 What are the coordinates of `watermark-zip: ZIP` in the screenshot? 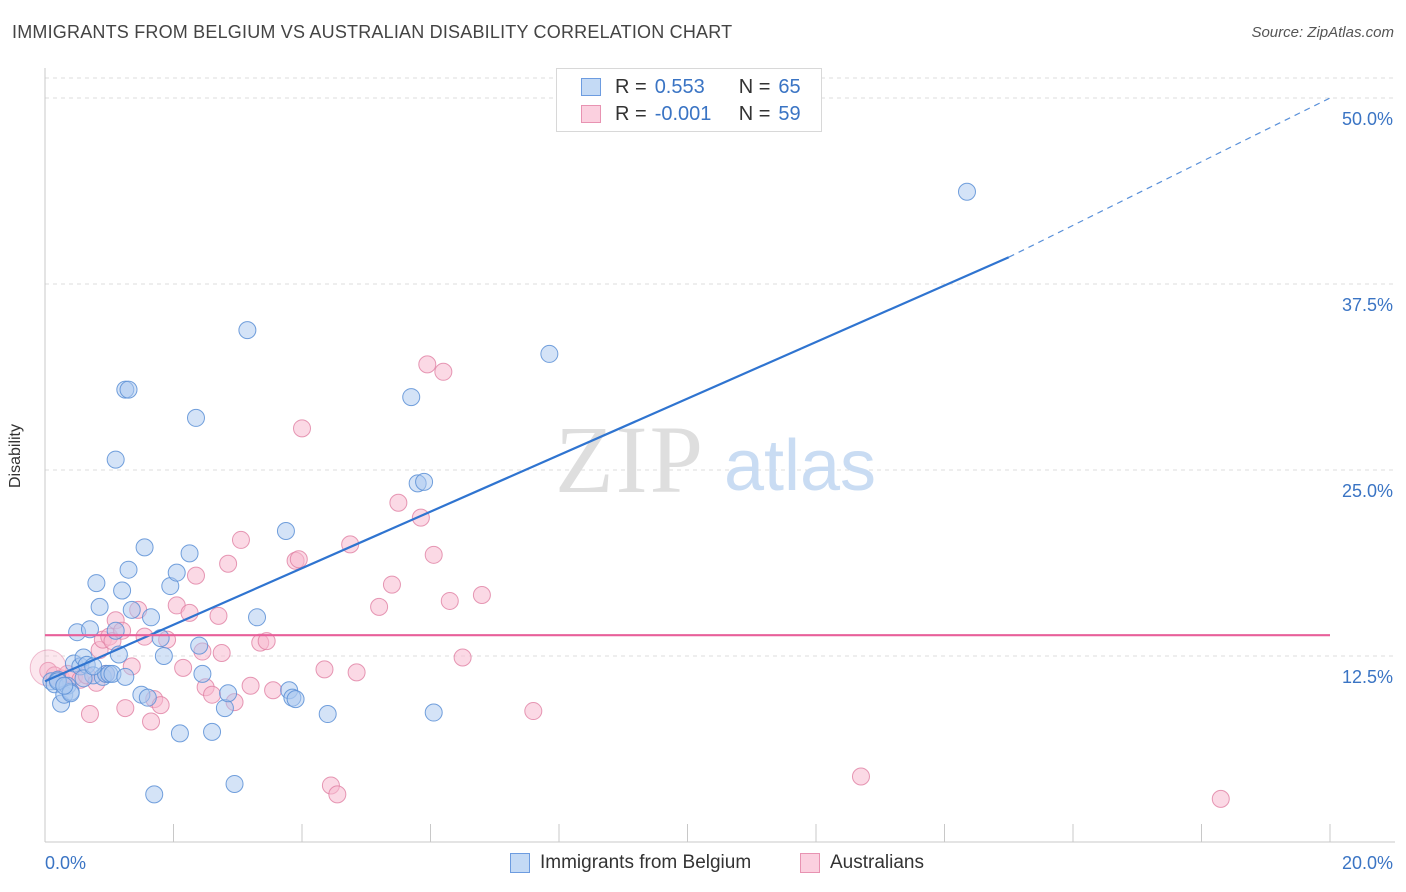 It's located at (630, 459).